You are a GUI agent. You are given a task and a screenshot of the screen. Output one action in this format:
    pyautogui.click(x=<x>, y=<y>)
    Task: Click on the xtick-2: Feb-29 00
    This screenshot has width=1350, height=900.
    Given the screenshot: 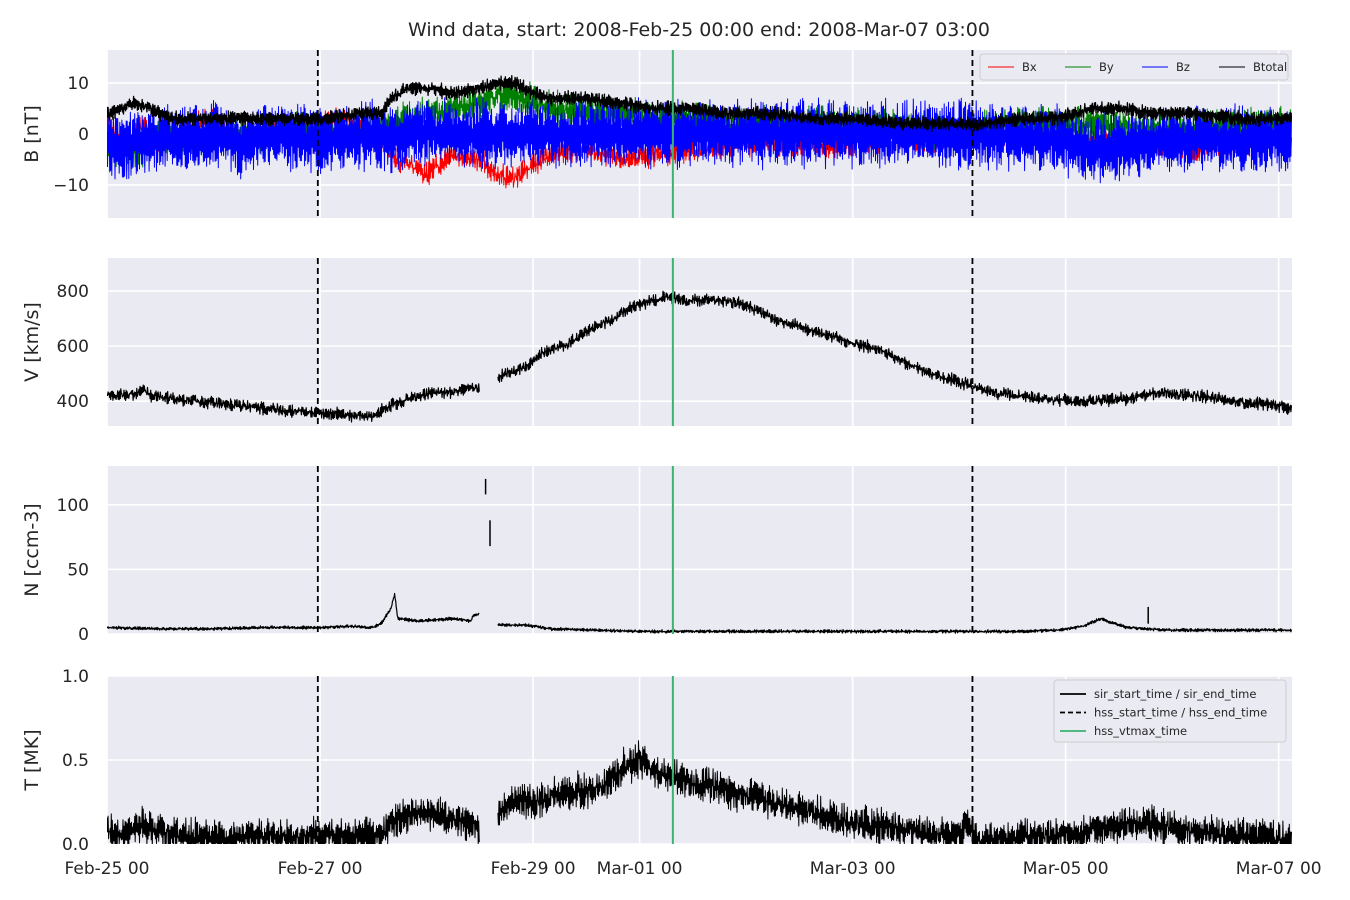 What is the action you would take?
    pyautogui.click(x=533, y=869)
    